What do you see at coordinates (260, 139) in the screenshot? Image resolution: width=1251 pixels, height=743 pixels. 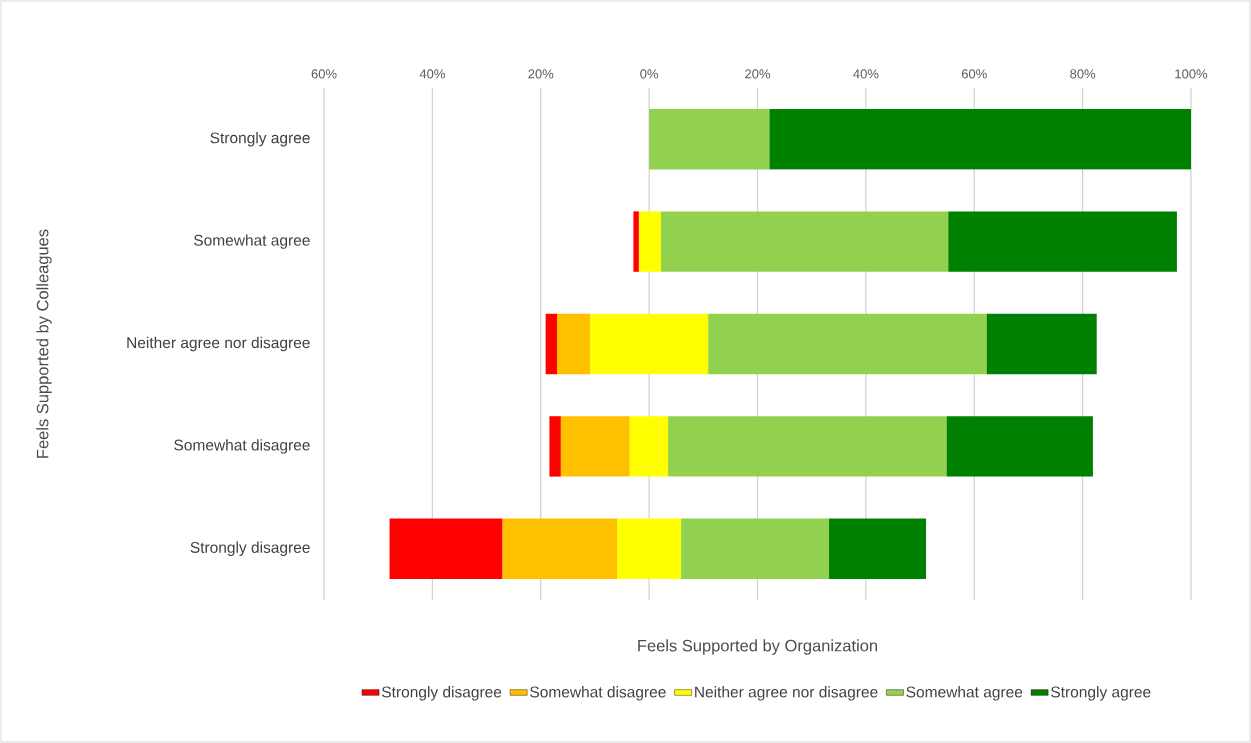 I see `y-tick-label: Strongly agree` at bounding box center [260, 139].